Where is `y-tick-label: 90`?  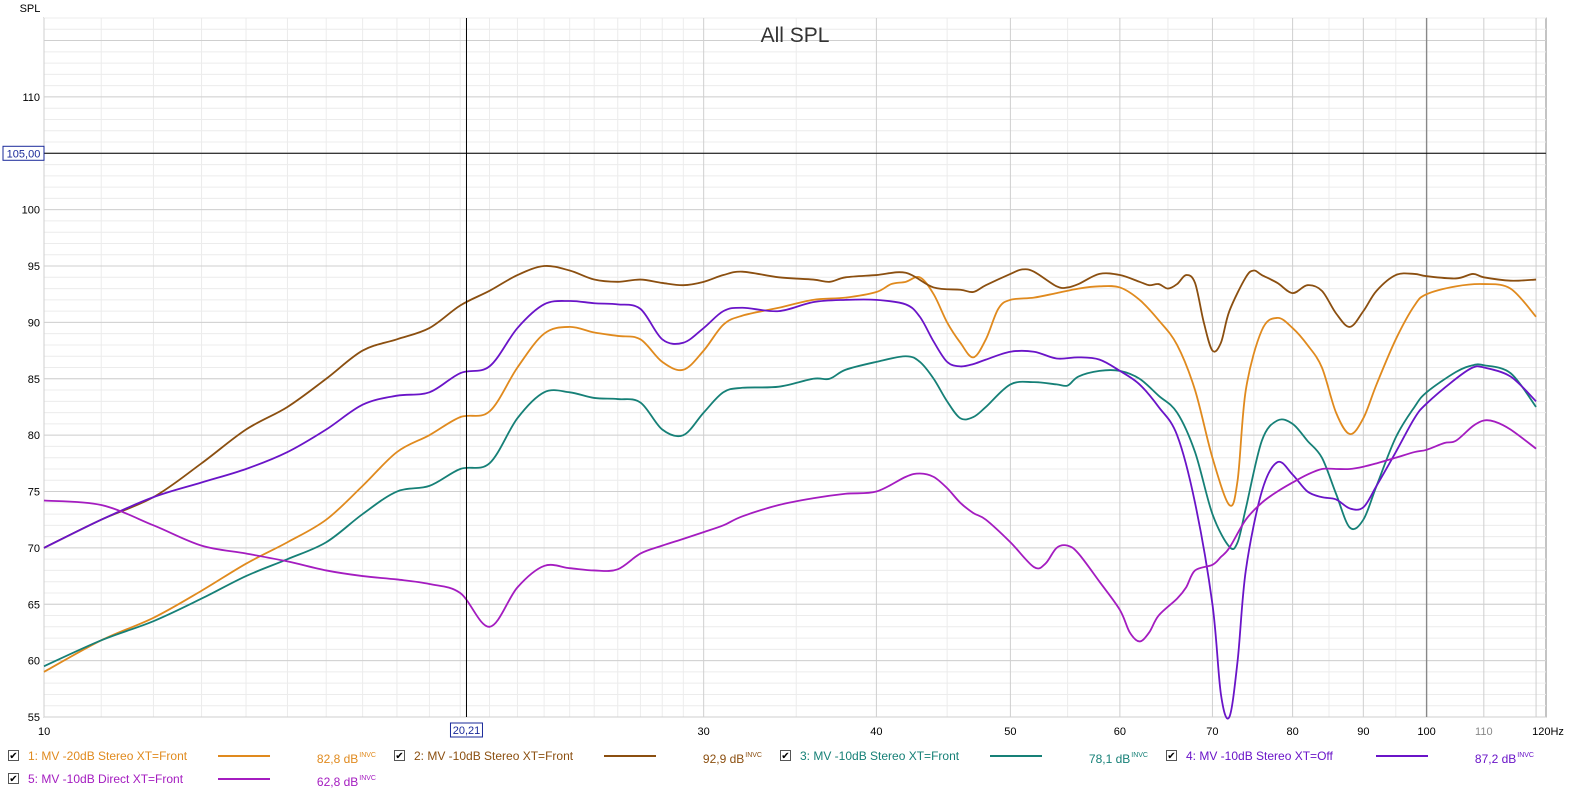 y-tick-label: 90 is located at coordinates (34, 323).